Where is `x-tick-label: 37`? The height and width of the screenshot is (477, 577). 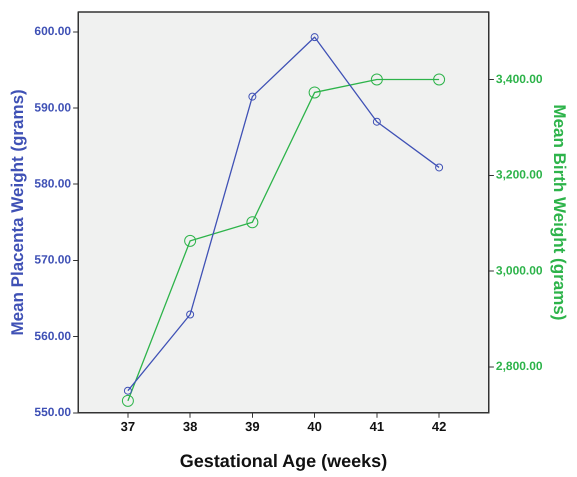 x-tick-label: 37 is located at coordinates (128, 426).